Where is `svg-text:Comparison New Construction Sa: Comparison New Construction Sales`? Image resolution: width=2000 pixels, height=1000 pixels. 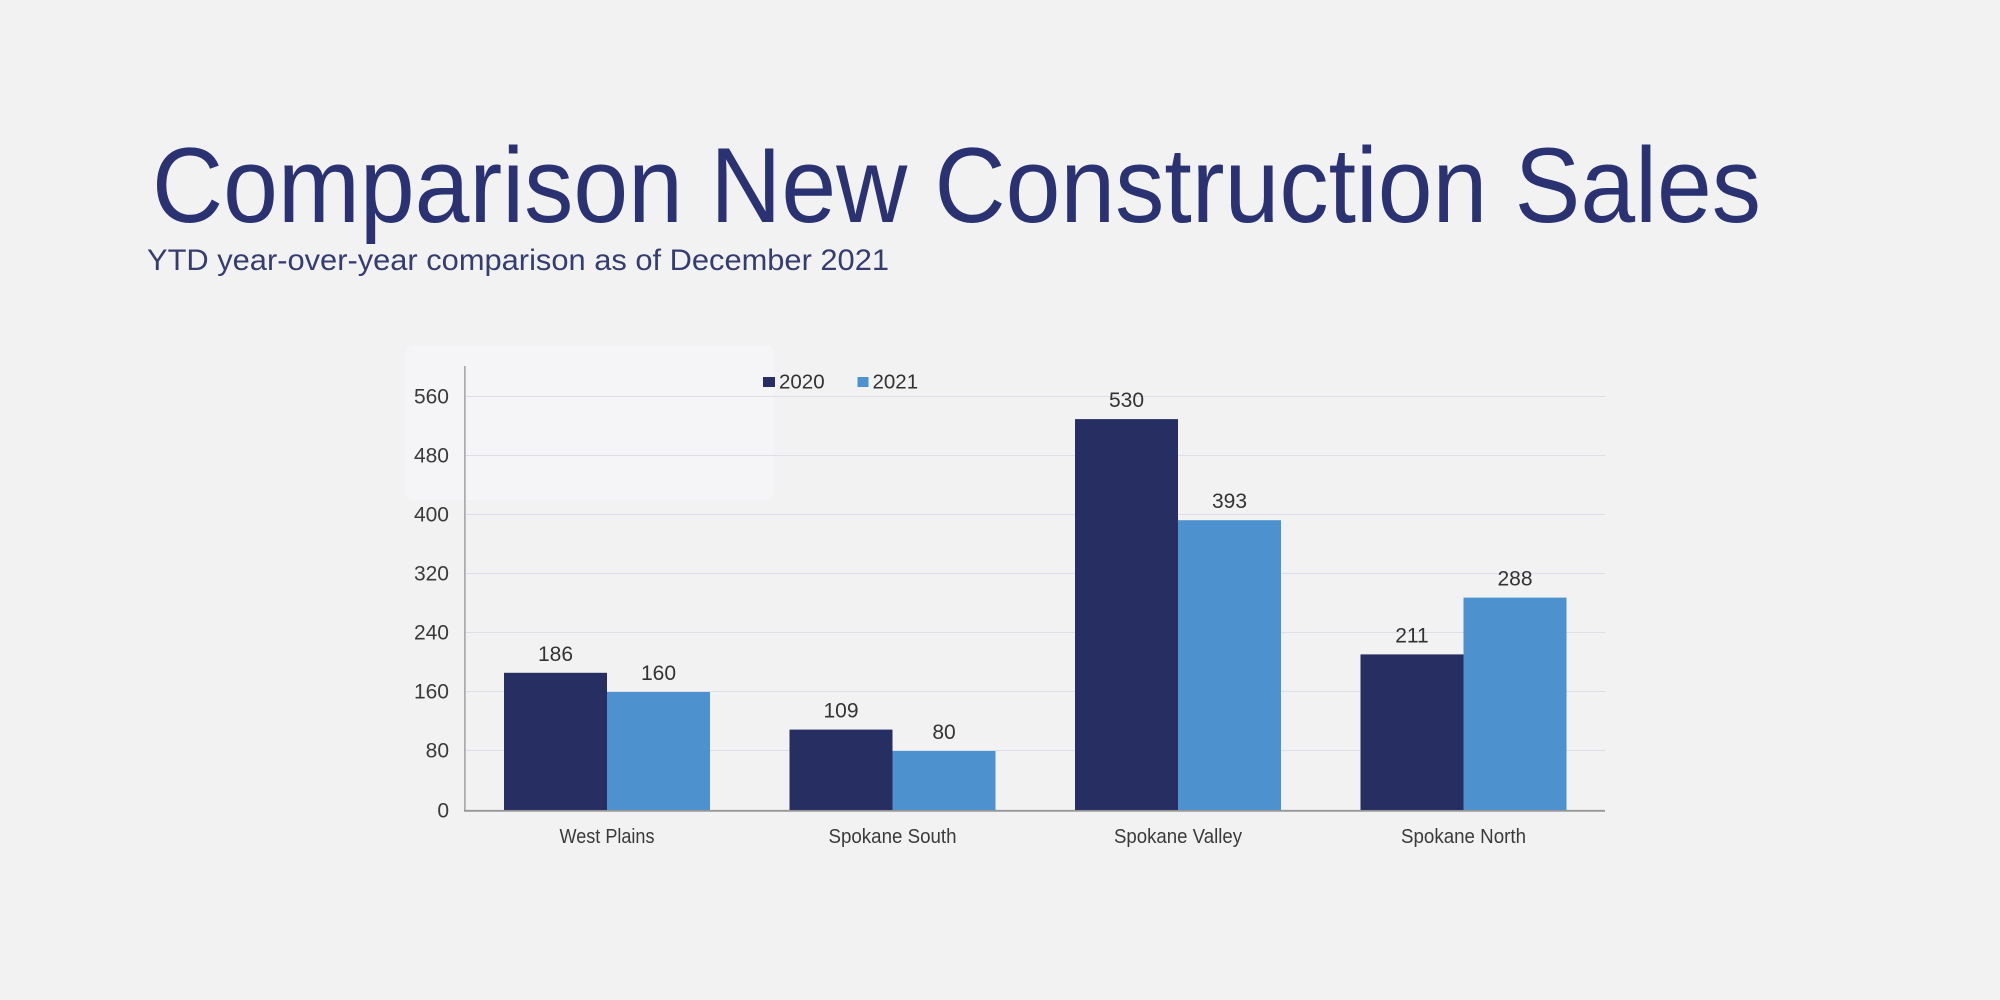 svg-text:Comparison New Construction Sa: Comparison New Construction Sales is located at coordinates (956, 185).